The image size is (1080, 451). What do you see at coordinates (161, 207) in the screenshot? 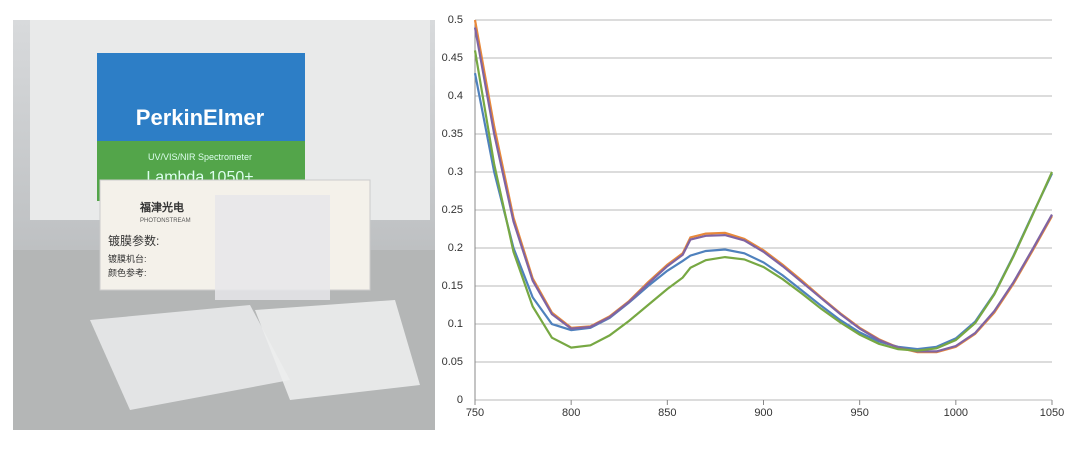
I see `company: 福津光电` at bounding box center [161, 207].